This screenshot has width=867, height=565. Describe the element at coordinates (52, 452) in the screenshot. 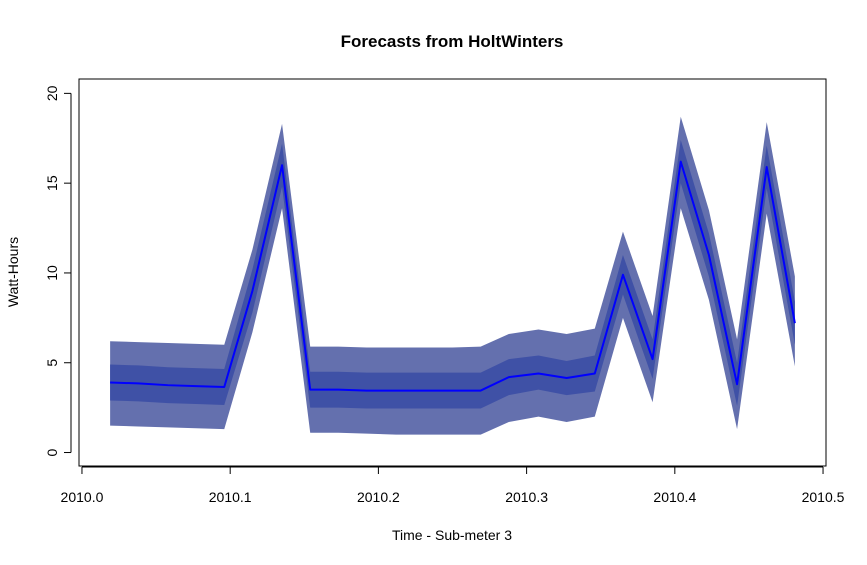

I see `y-tick-label: 0` at that location.